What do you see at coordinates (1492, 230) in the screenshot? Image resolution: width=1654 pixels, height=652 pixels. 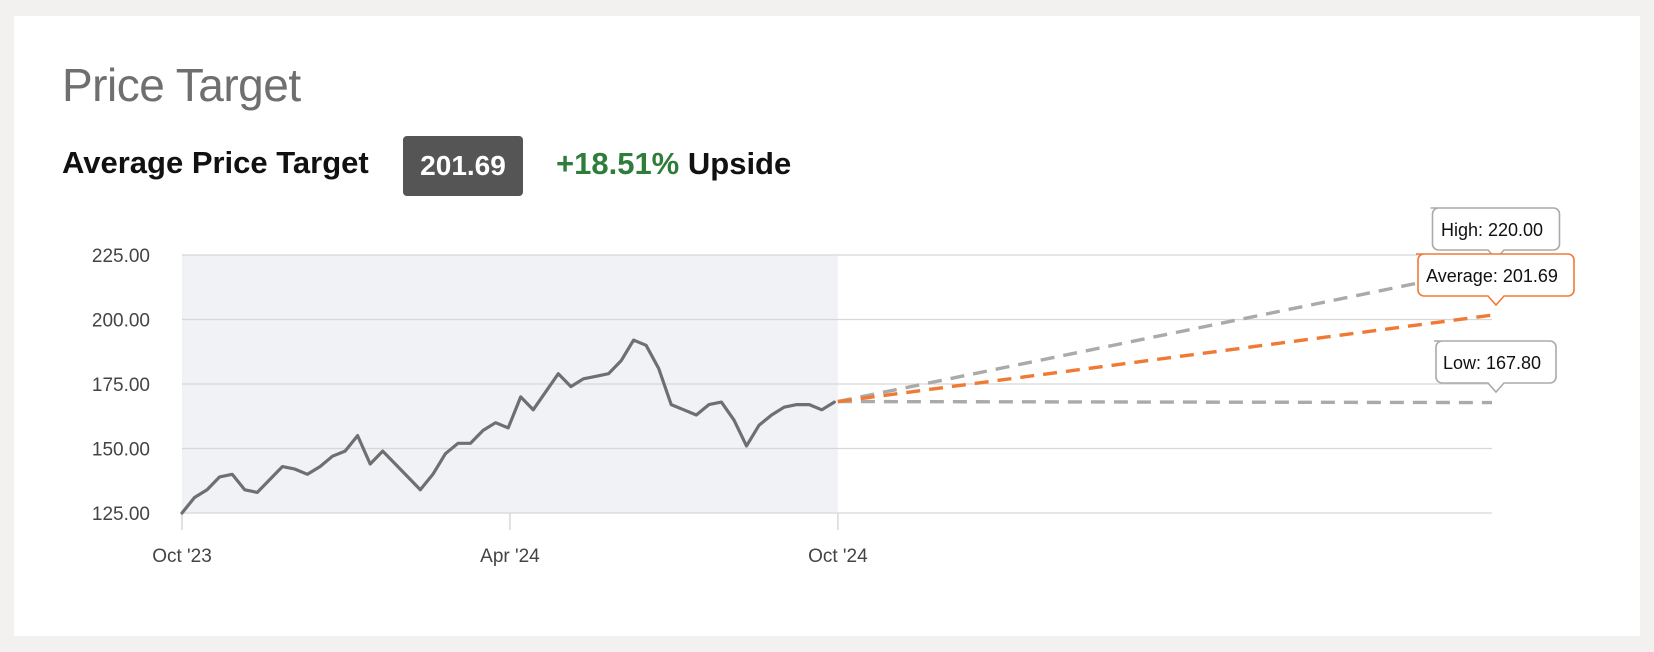 I see `callout-text: High: 220.00` at bounding box center [1492, 230].